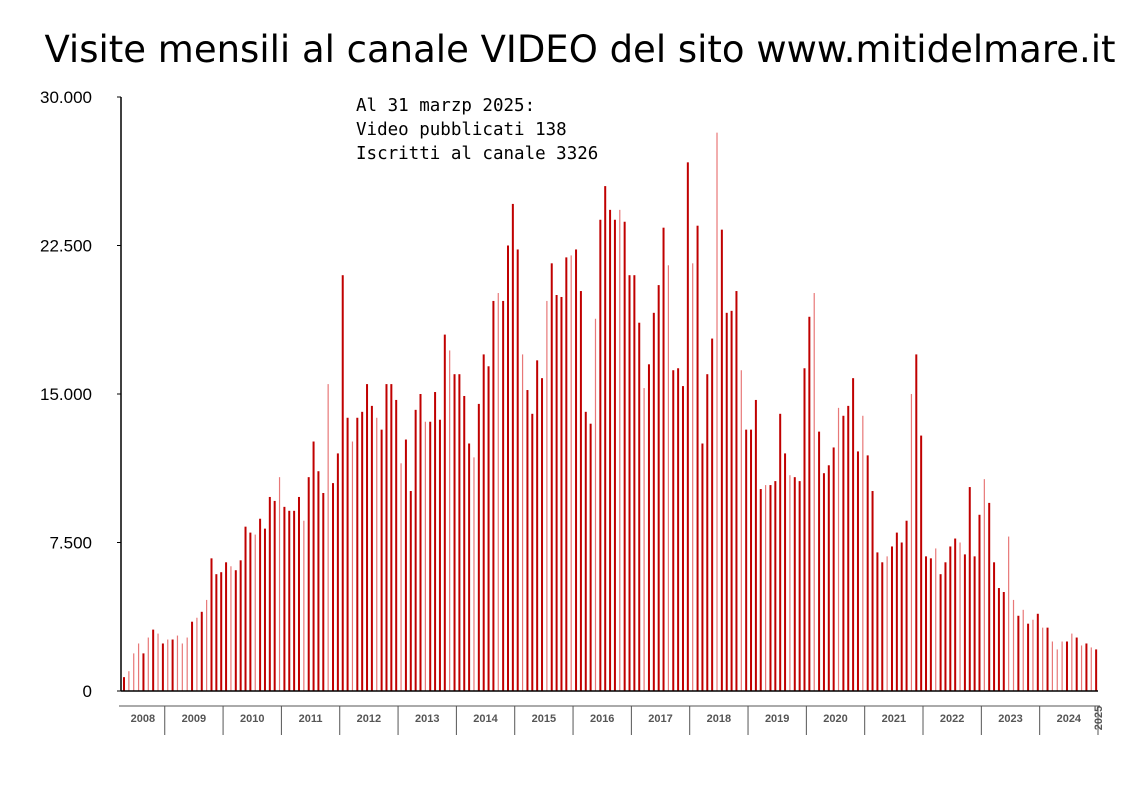  I want to click on annotation-line-3: Iscritti al canale 3326, so click(477, 154).